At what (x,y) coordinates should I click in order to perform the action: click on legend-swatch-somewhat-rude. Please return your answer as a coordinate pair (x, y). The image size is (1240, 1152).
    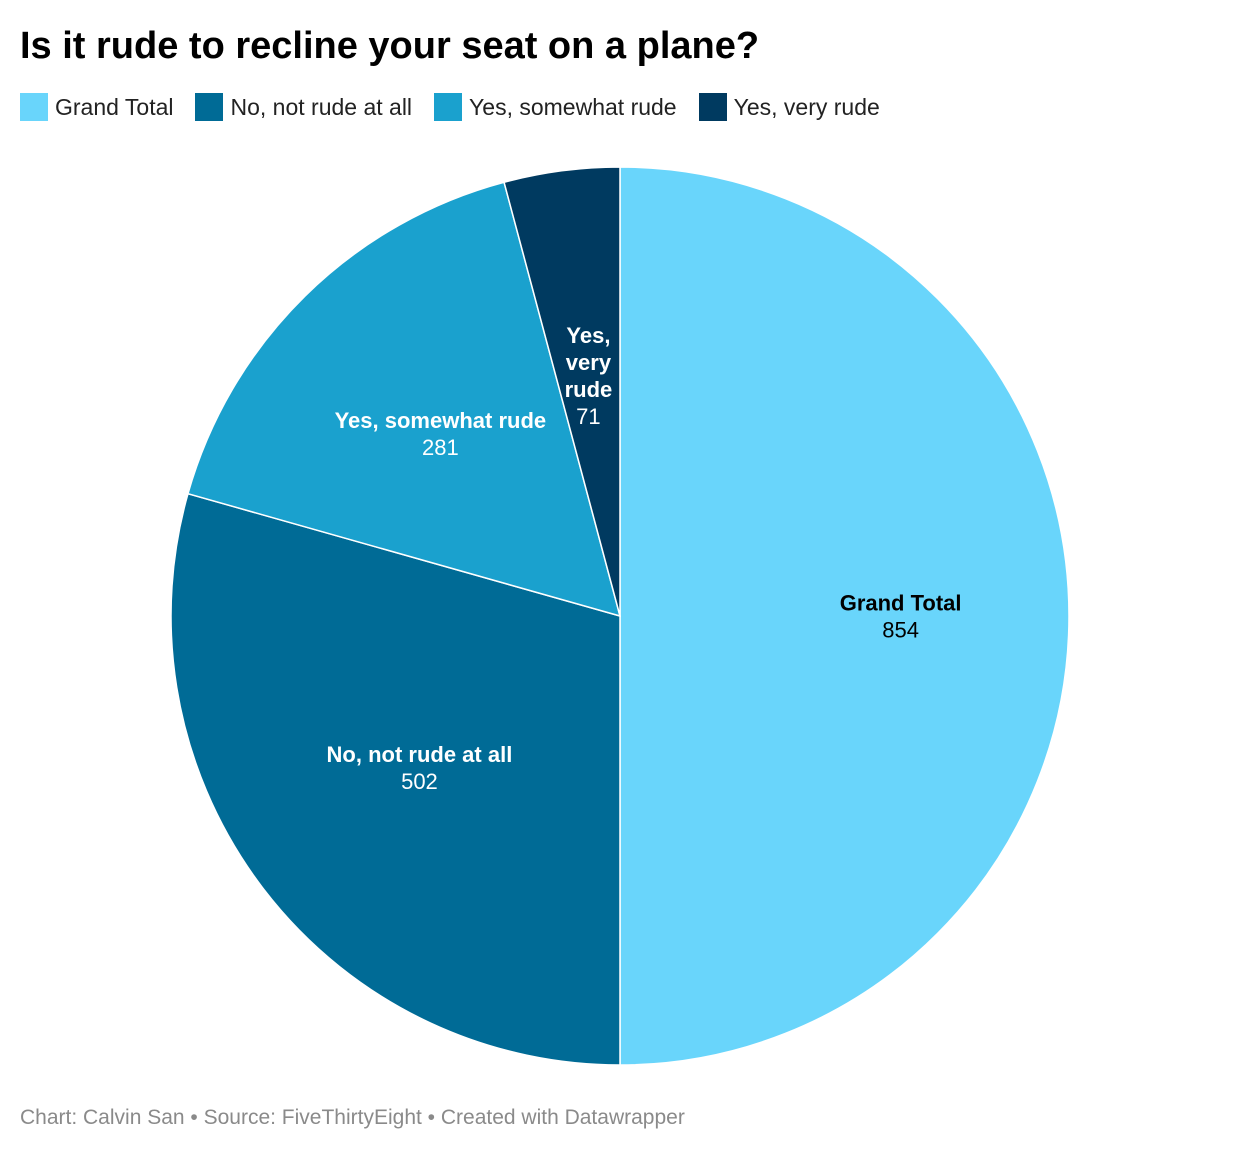
    Looking at the image, I should click on (448, 107).